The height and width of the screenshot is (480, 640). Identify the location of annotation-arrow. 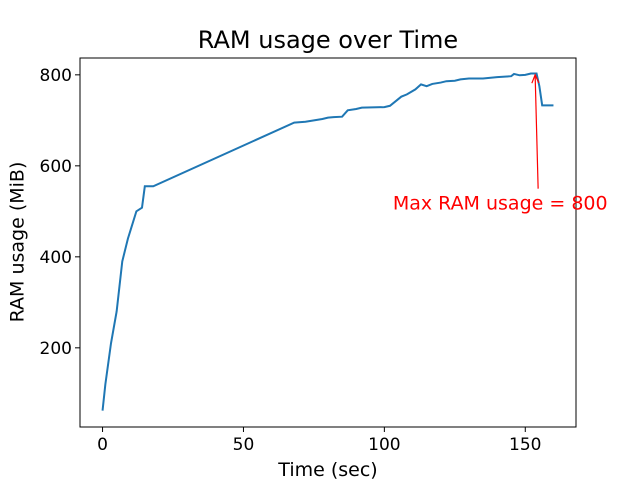
(536, 131).